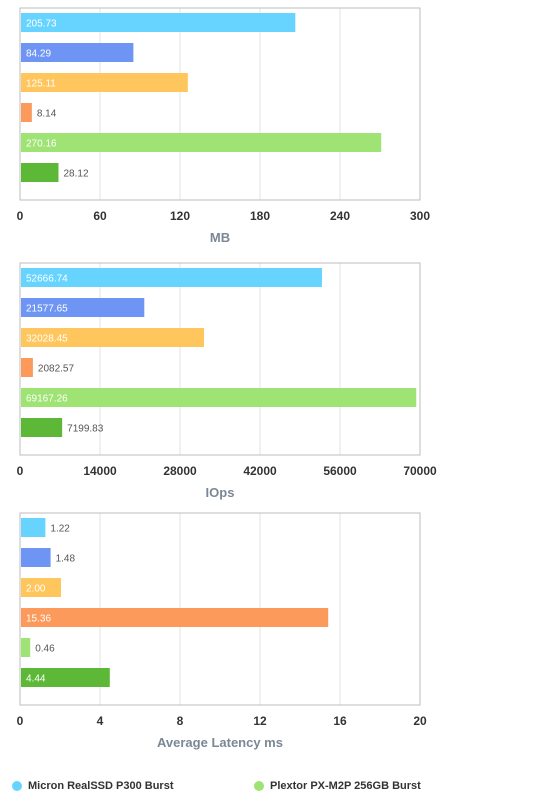 Image resolution: width=560 pixels, height=800 pixels. I want to click on x-tick-label: 12, so click(260, 721).